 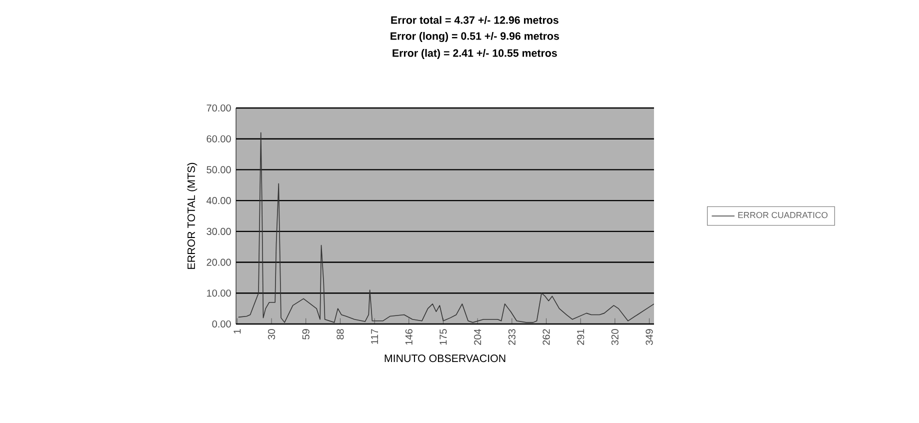 What do you see at coordinates (614, 337) in the screenshot?
I see `x-tick-label: 320` at bounding box center [614, 337].